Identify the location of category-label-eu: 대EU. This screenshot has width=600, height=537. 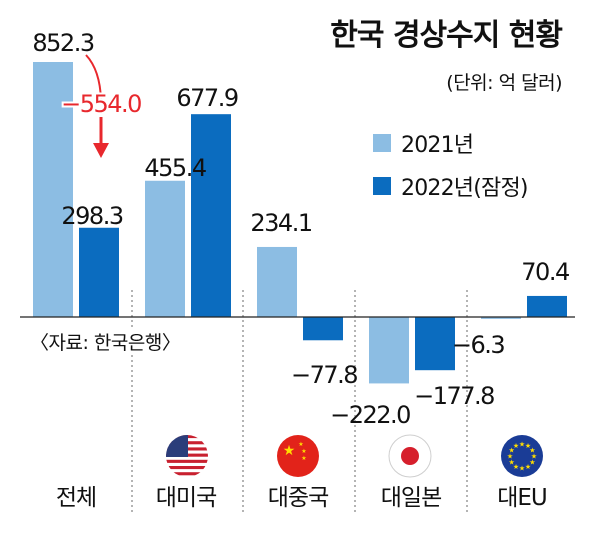
(522, 498).